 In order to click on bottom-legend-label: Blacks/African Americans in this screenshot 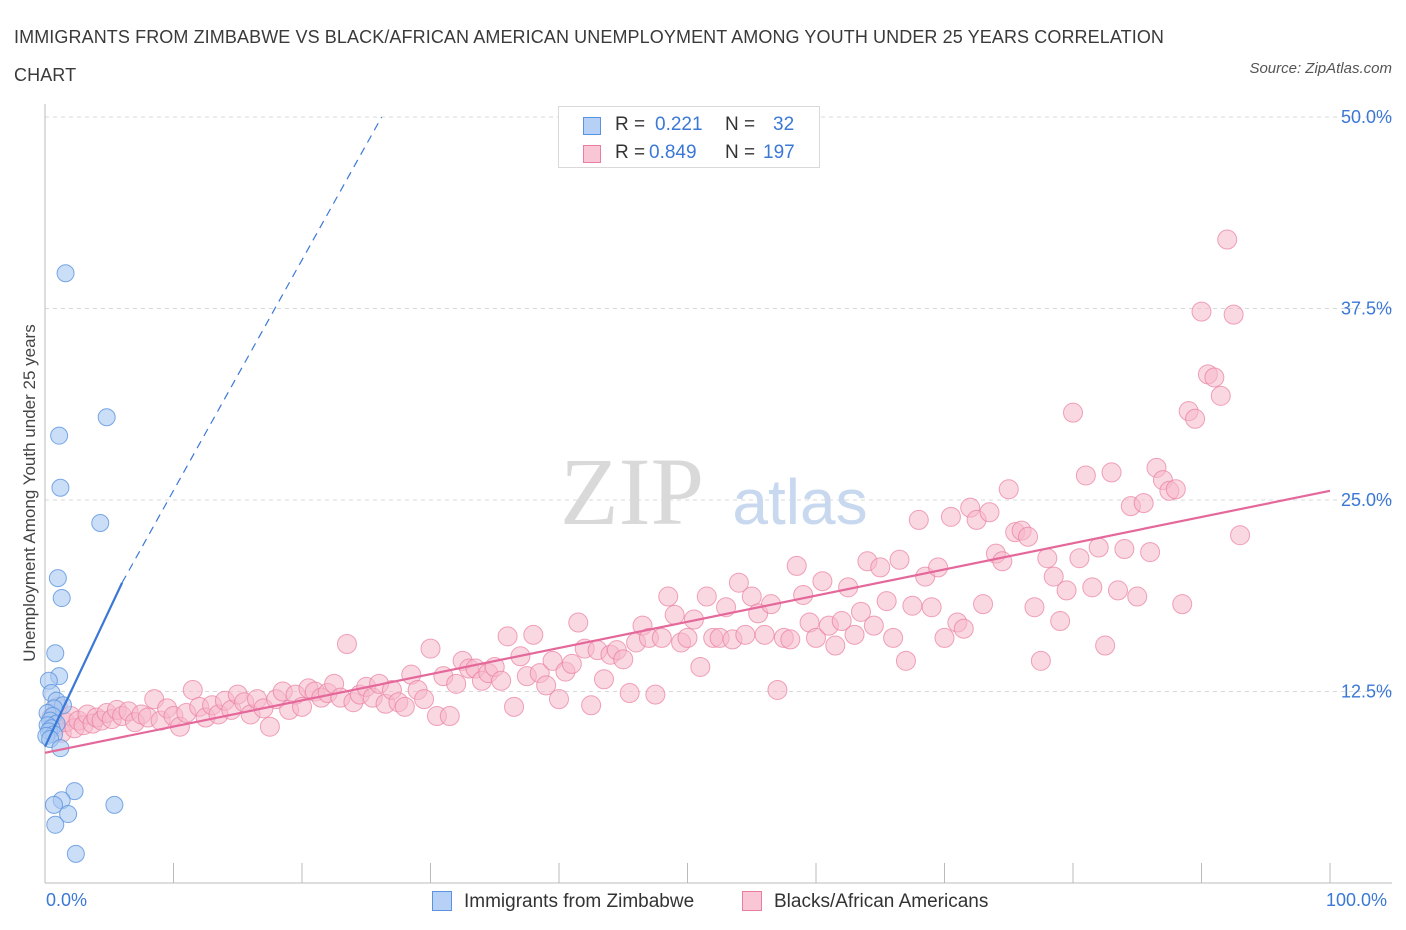, I will do `click(881, 901)`.